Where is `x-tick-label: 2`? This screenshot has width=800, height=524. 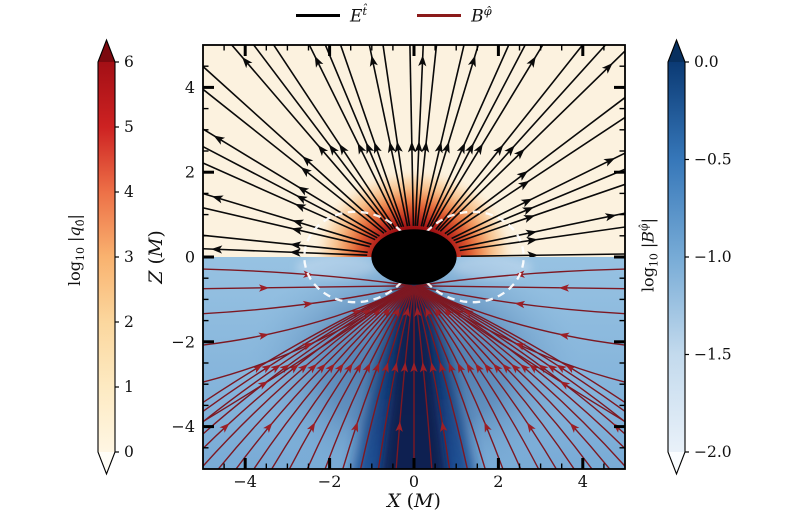 x-tick-label: 2 is located at coordinates (498, 481).